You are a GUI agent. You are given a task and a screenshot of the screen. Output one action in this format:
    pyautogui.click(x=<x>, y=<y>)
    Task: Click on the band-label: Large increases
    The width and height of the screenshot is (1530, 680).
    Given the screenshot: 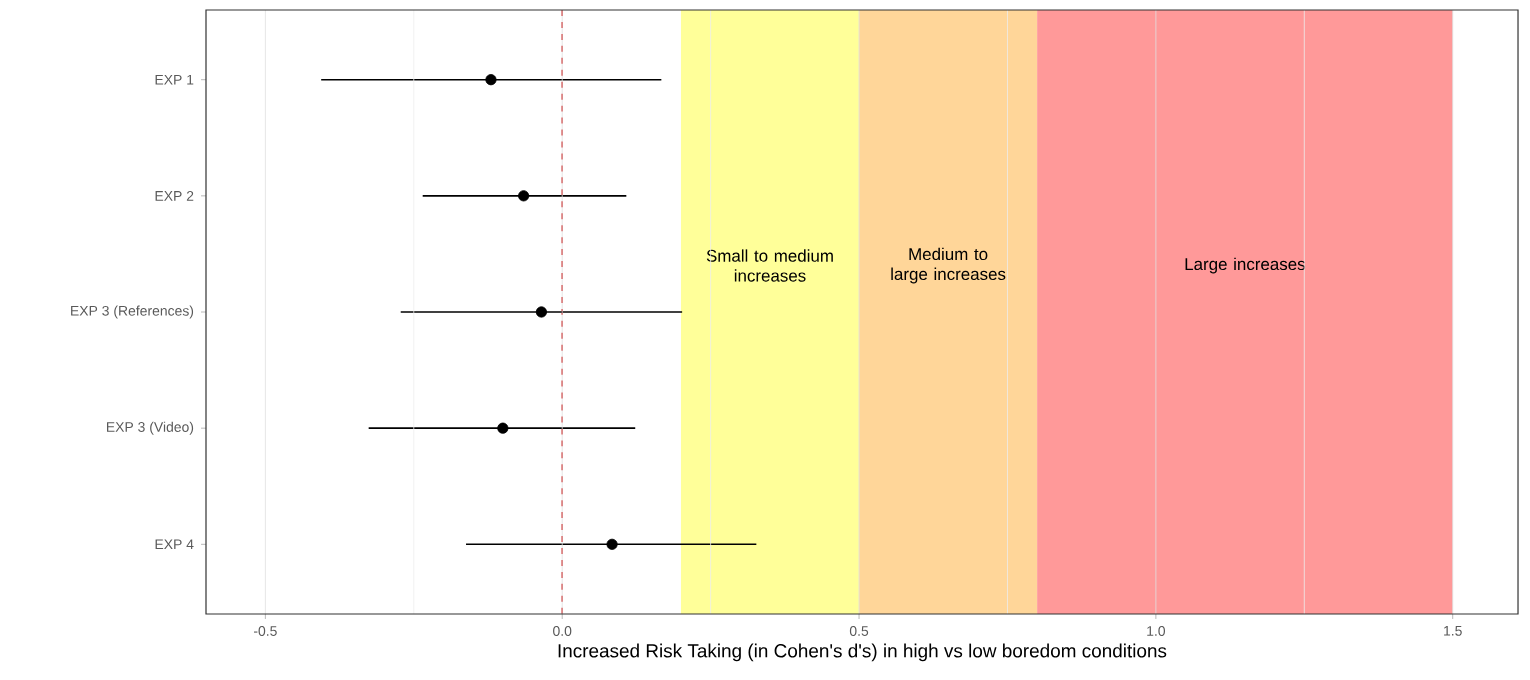 What is the action you would take?
    pyautogui.click(x=1245, y=265)
    